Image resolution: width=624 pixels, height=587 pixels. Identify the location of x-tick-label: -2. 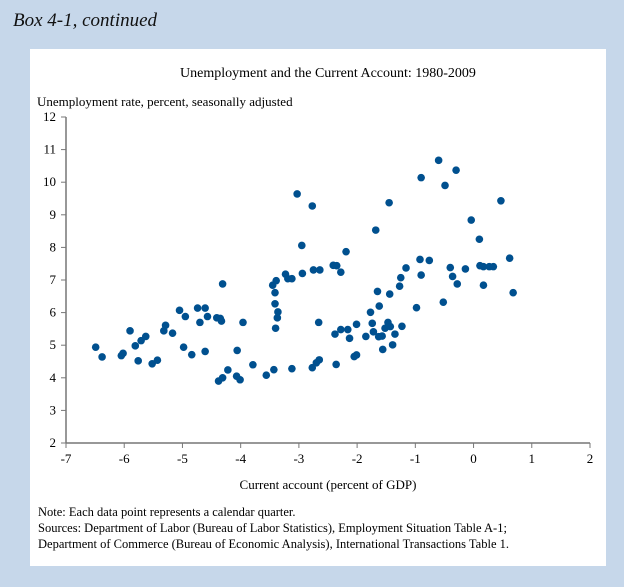
(357, 458).